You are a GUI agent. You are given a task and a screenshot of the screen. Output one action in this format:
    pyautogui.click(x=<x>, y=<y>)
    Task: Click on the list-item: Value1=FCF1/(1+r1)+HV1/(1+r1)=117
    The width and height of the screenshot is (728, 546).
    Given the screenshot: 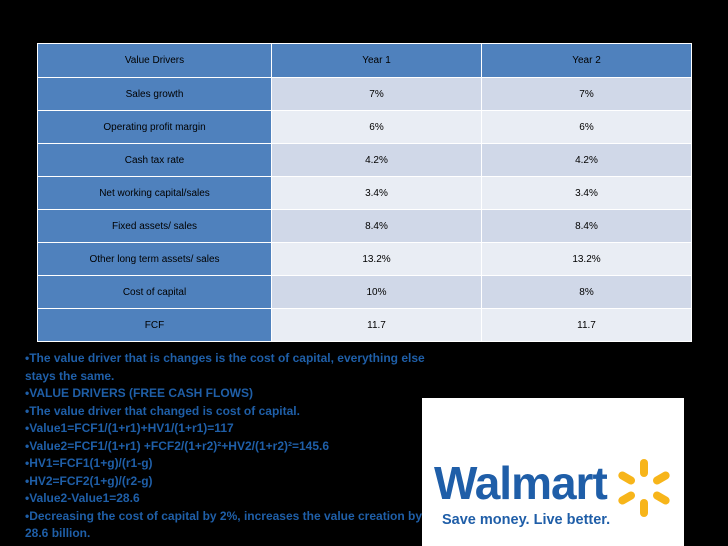 What is the action you would take?
    pyautogui.click(x=235, y=429)
    